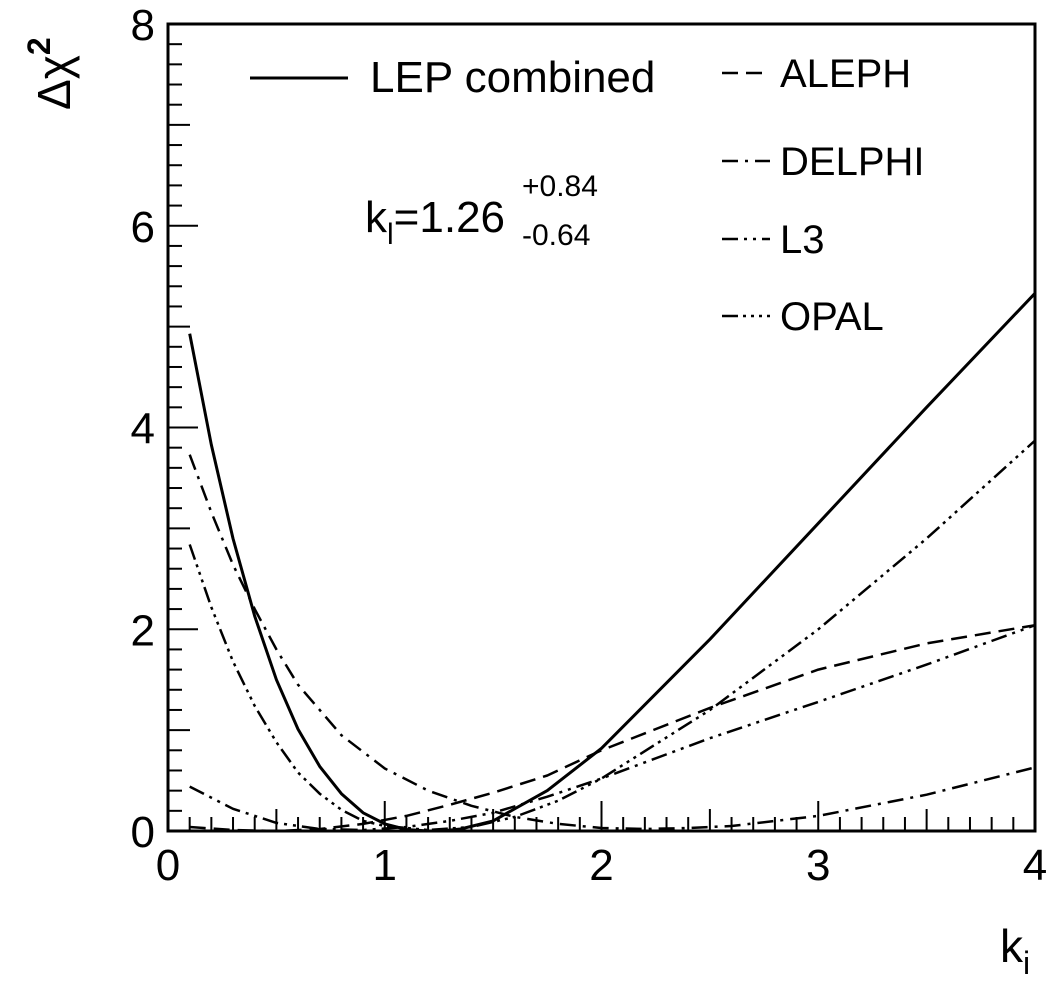 Image resolution: width=1051 pixels, height=985 pixels. Describe the element at coordinates (449, 217) in the screenshot. I see `annotation-value: =1.26` at that location.